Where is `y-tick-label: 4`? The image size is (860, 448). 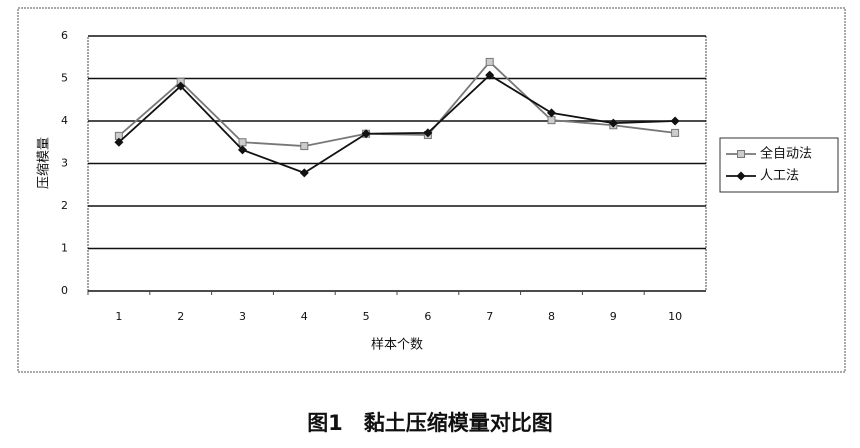
y-tick-label: 4 is located at coordinates (64, 120).